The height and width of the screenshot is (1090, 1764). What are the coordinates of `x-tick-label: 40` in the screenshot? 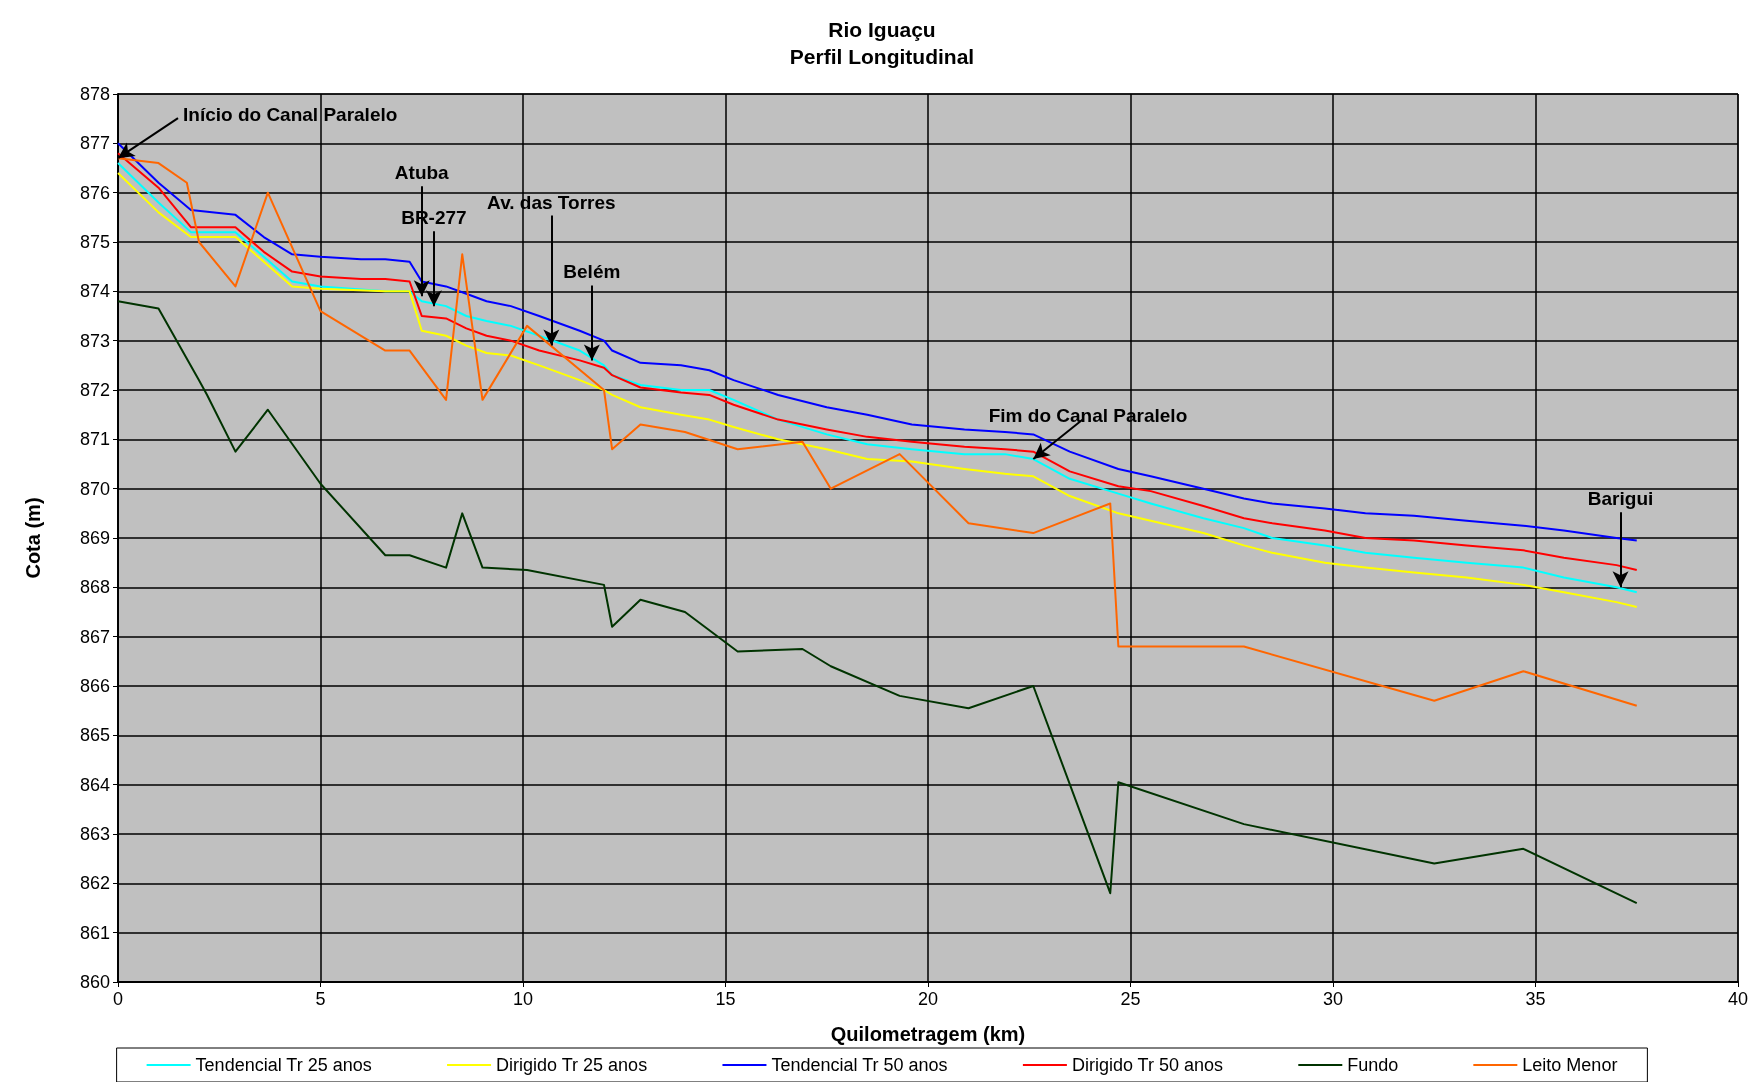 It's located at (1738, 999).